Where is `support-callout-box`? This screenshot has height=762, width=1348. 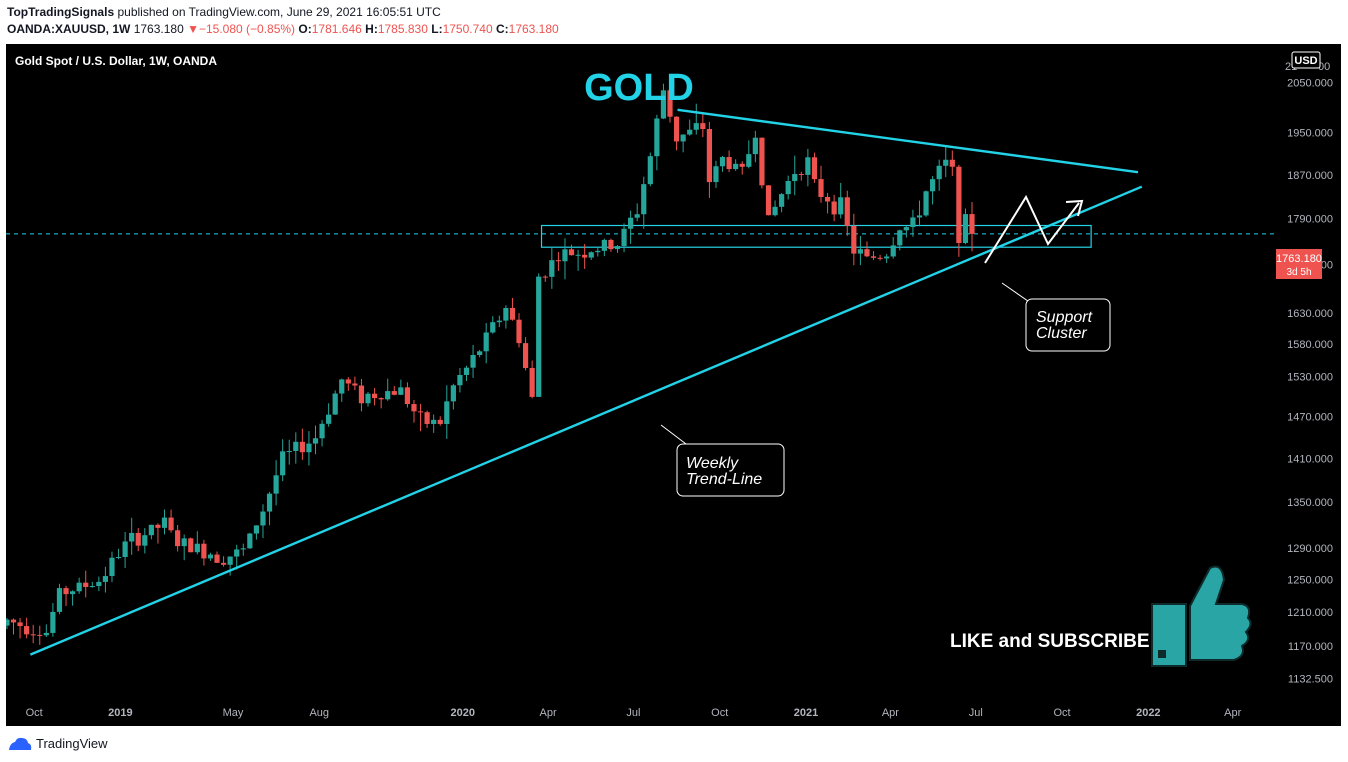 support-callout-box is located at coordinates (1068, 325).